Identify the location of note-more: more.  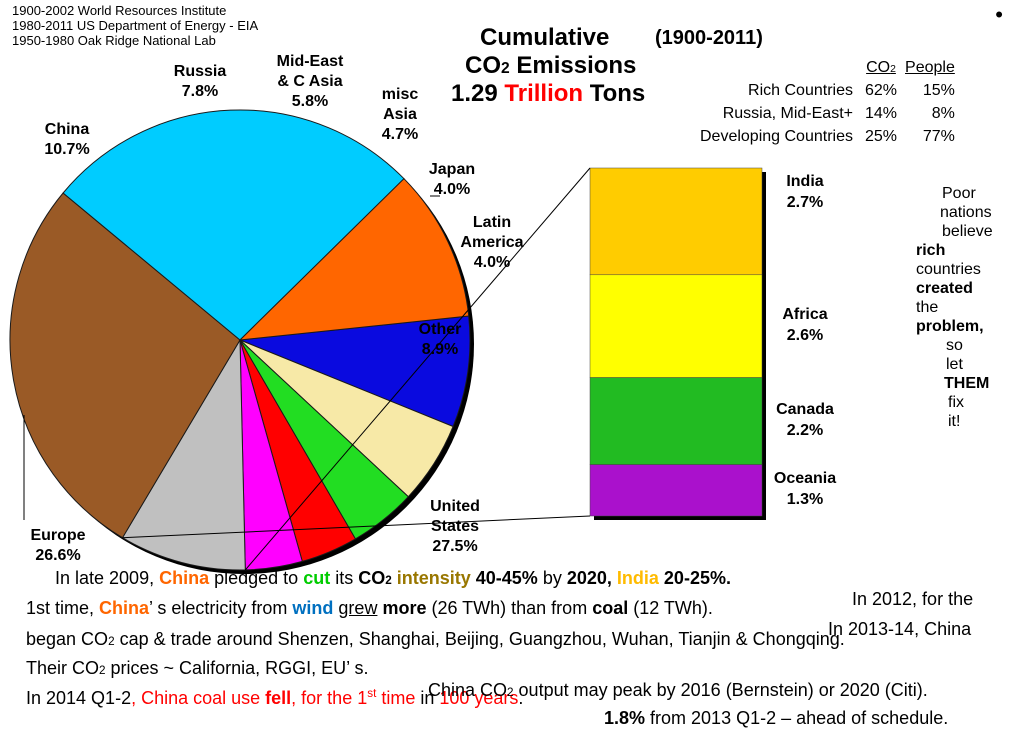
(404, 608).